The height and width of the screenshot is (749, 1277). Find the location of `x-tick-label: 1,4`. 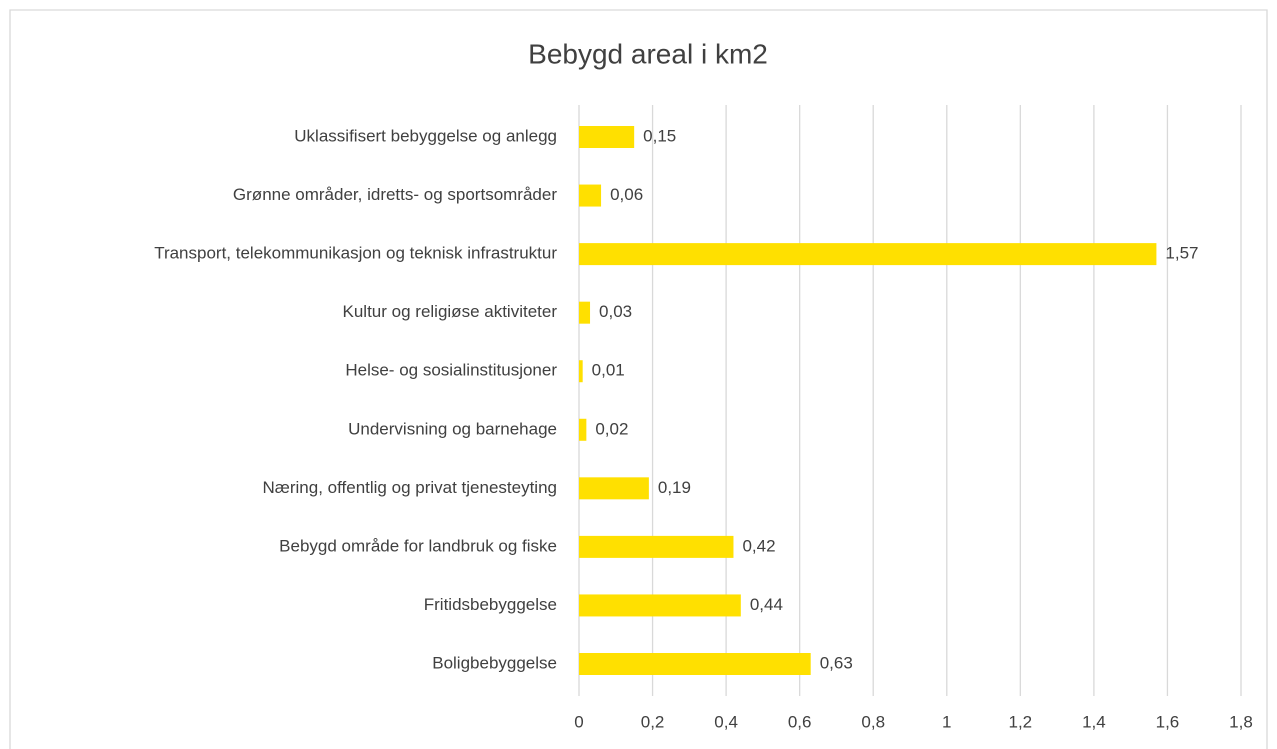

x-tick-label: 1,4 is located at coordinates (1094, 721).